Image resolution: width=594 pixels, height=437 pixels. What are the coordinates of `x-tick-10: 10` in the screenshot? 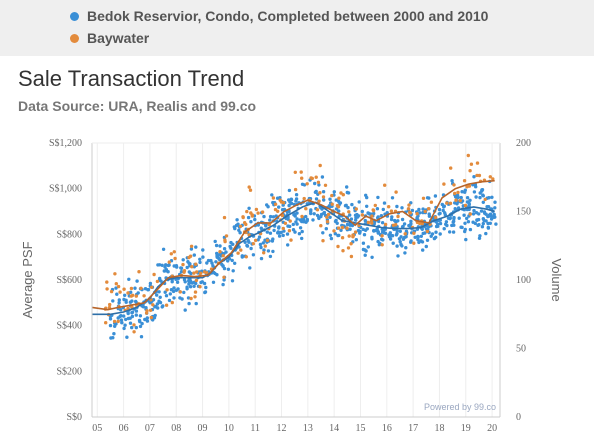 It's located at (229, 428).